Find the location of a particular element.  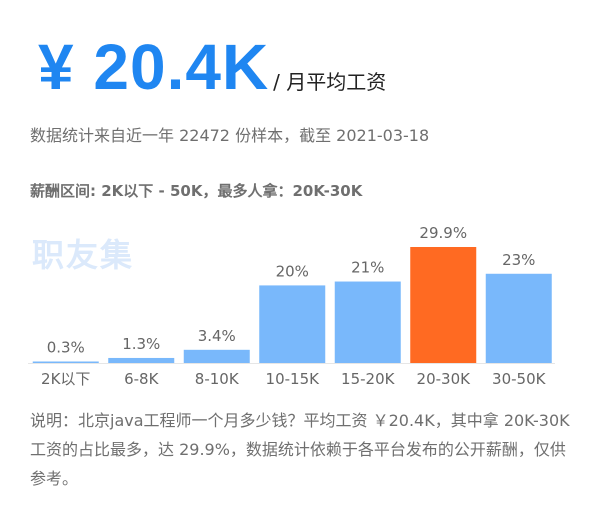

value-label-4: 21% is located at coordinates (367, 268).